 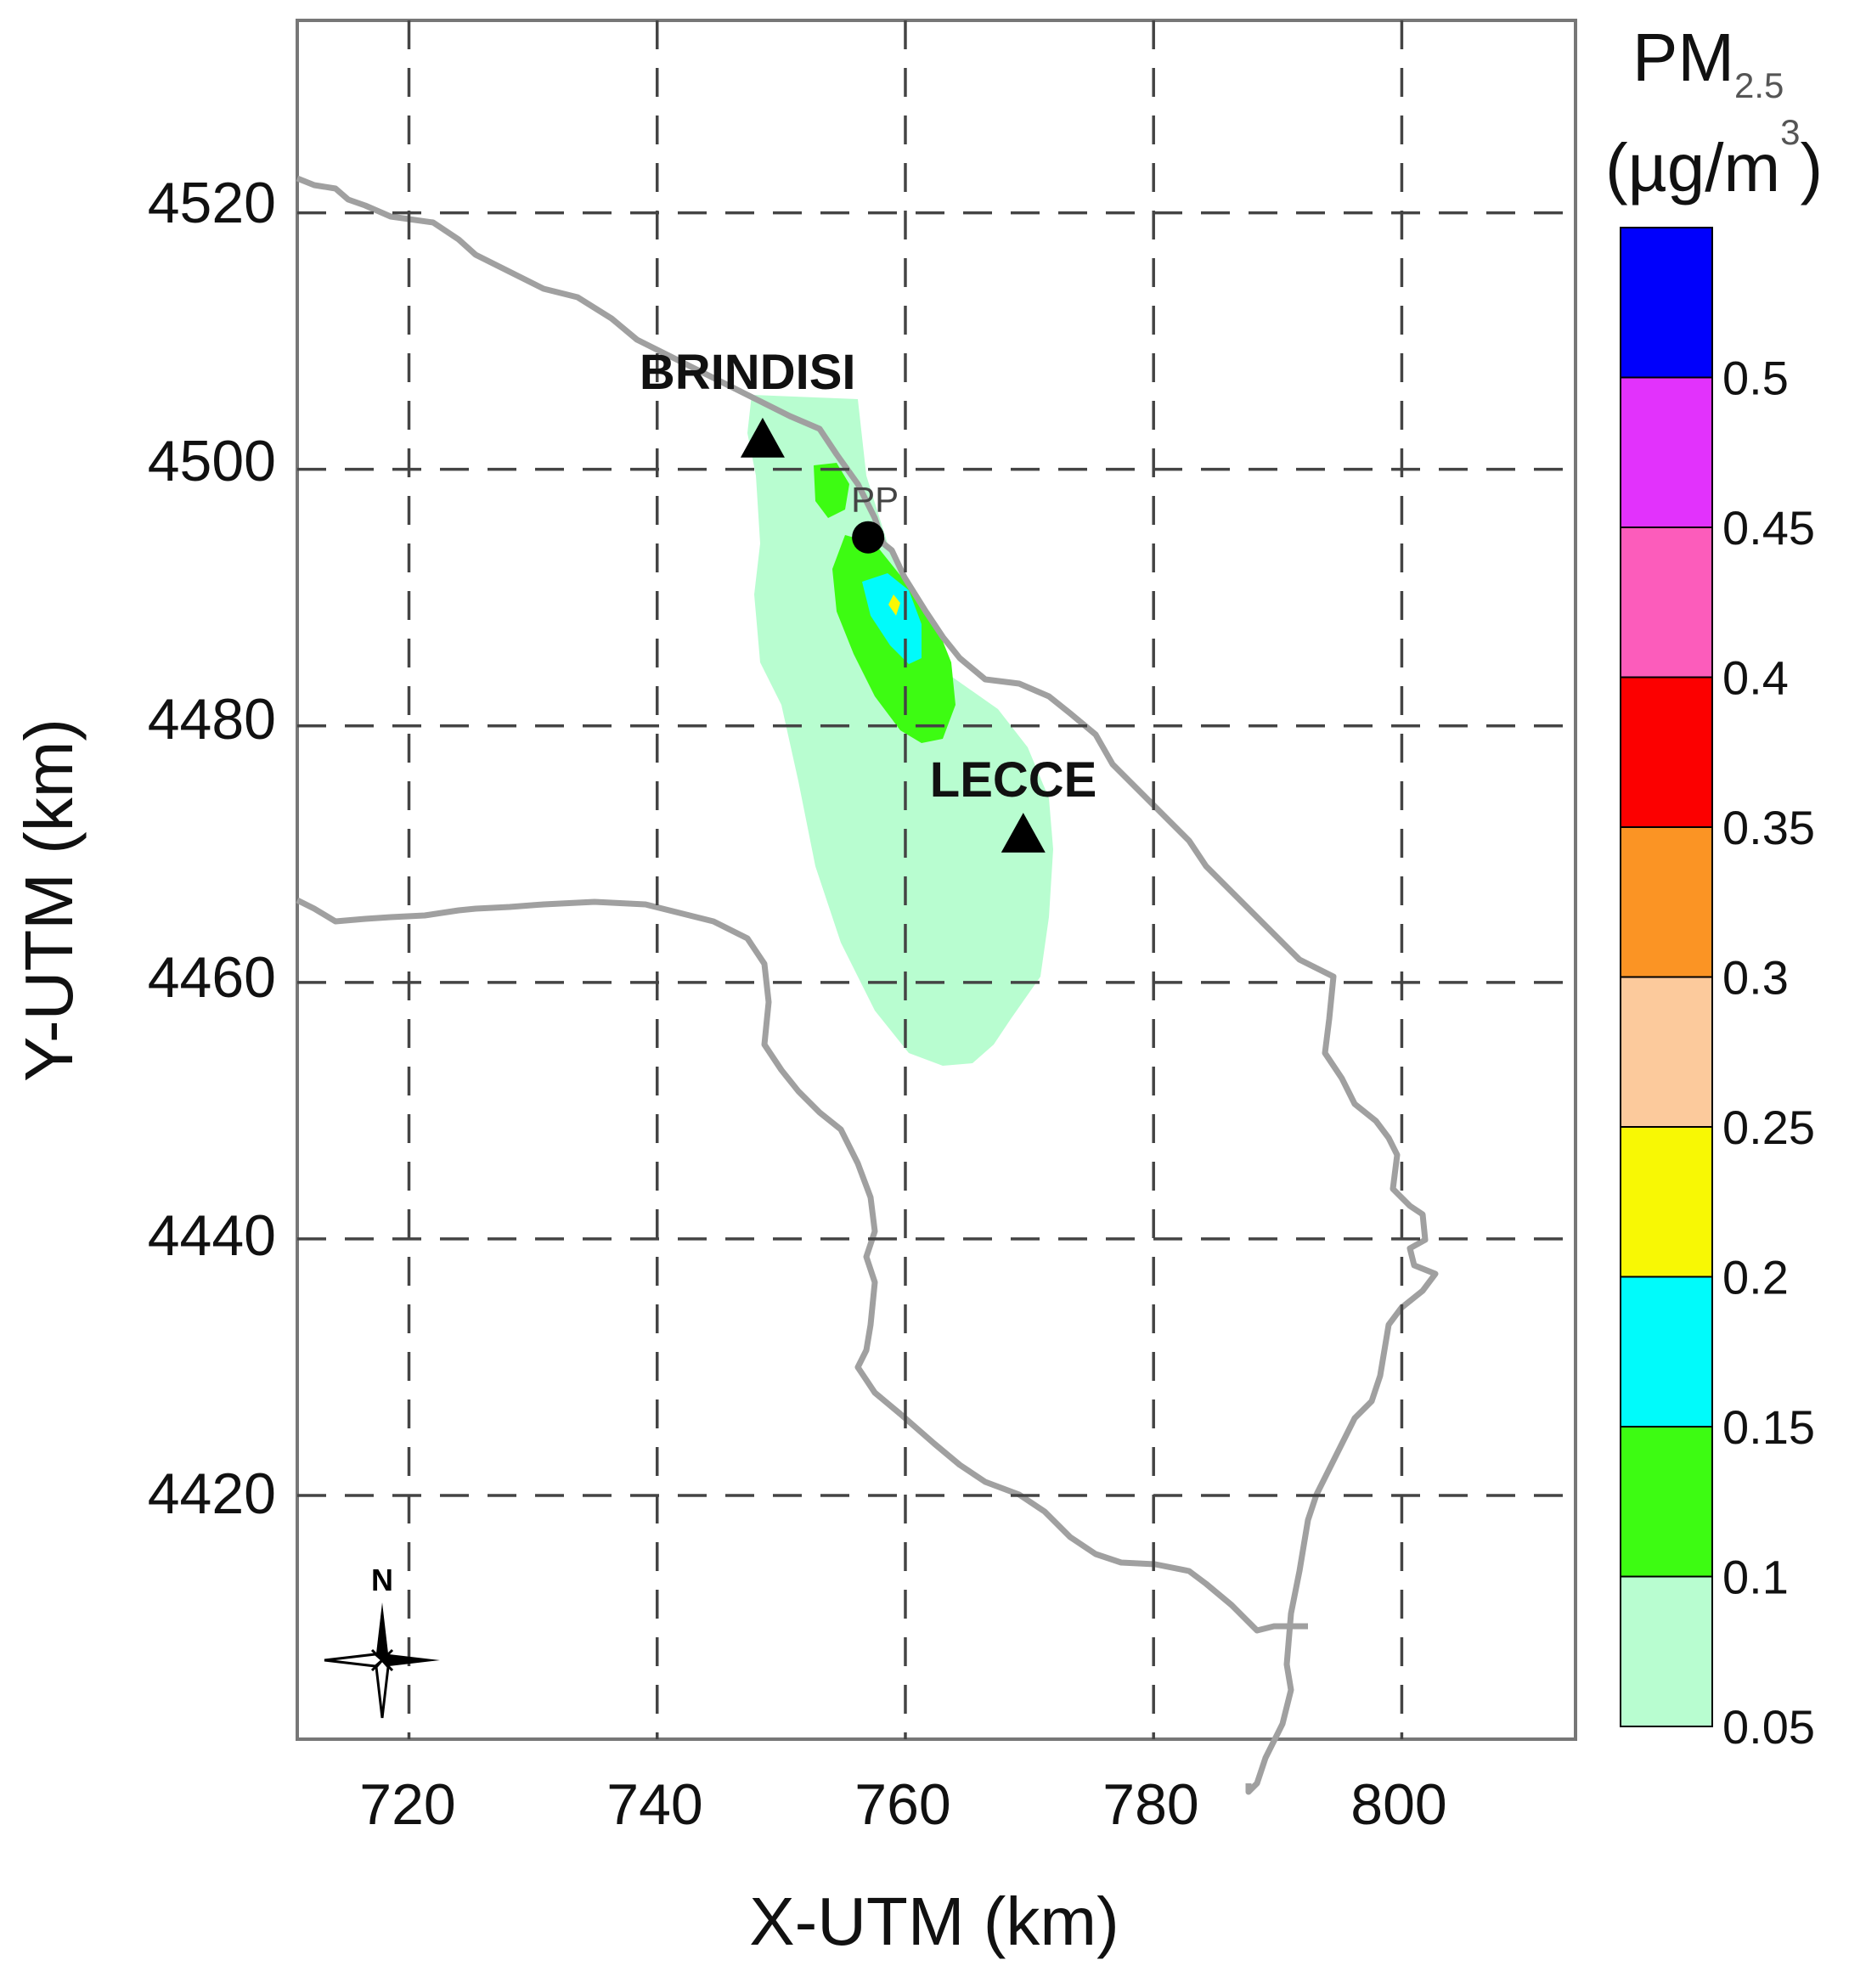 I want to click on power-plant-marker, so click(x=868, y=537).